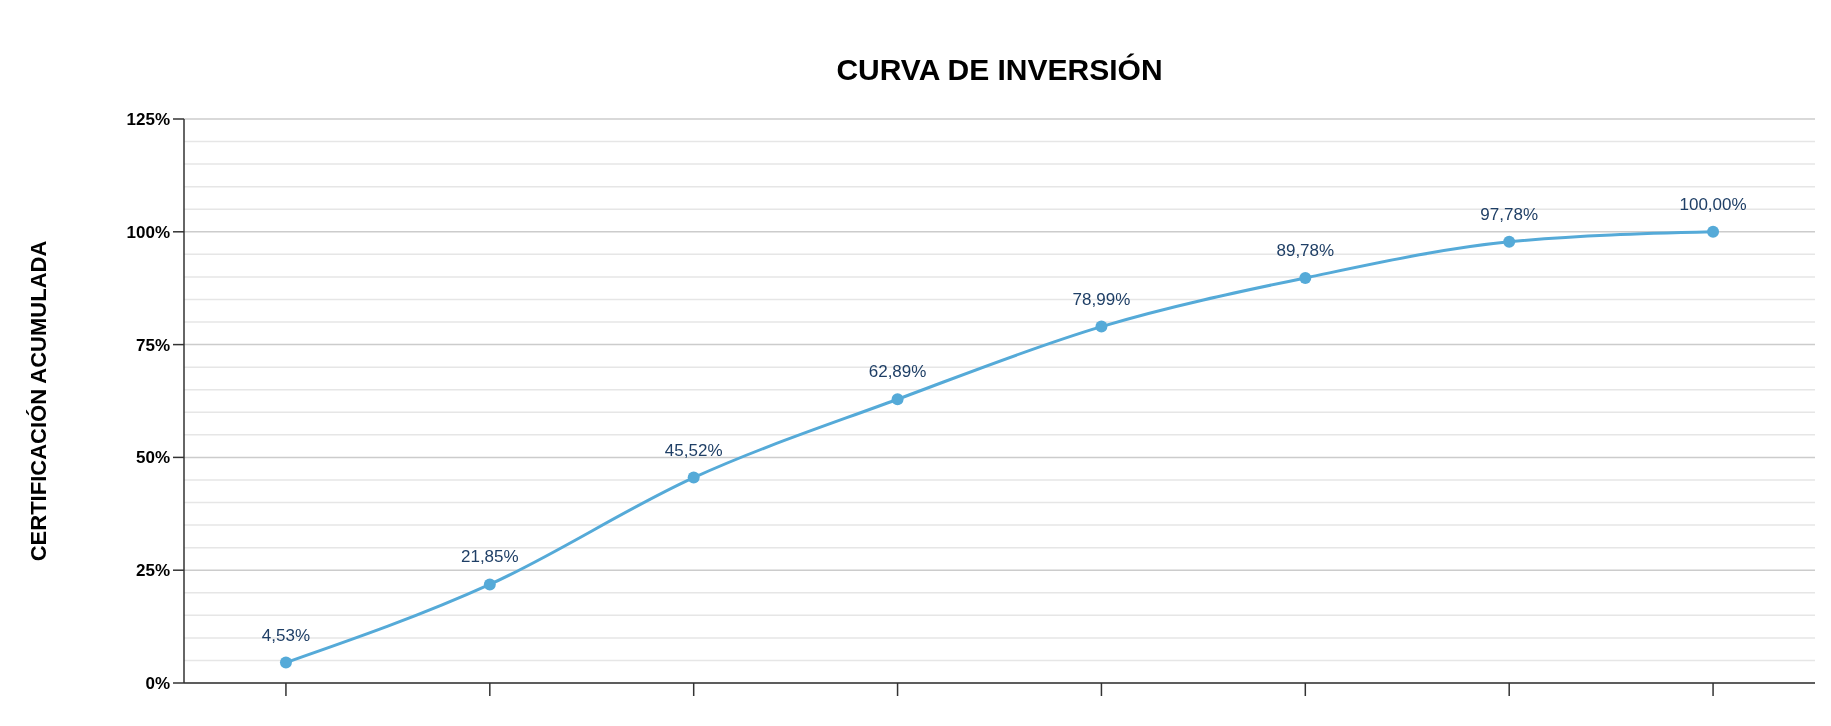 The height and width of the screenshot is (726, 1831). Describe the element at coordinates (1101, 299) in the screenshot. I see `data-label: 78,99%` at that location.